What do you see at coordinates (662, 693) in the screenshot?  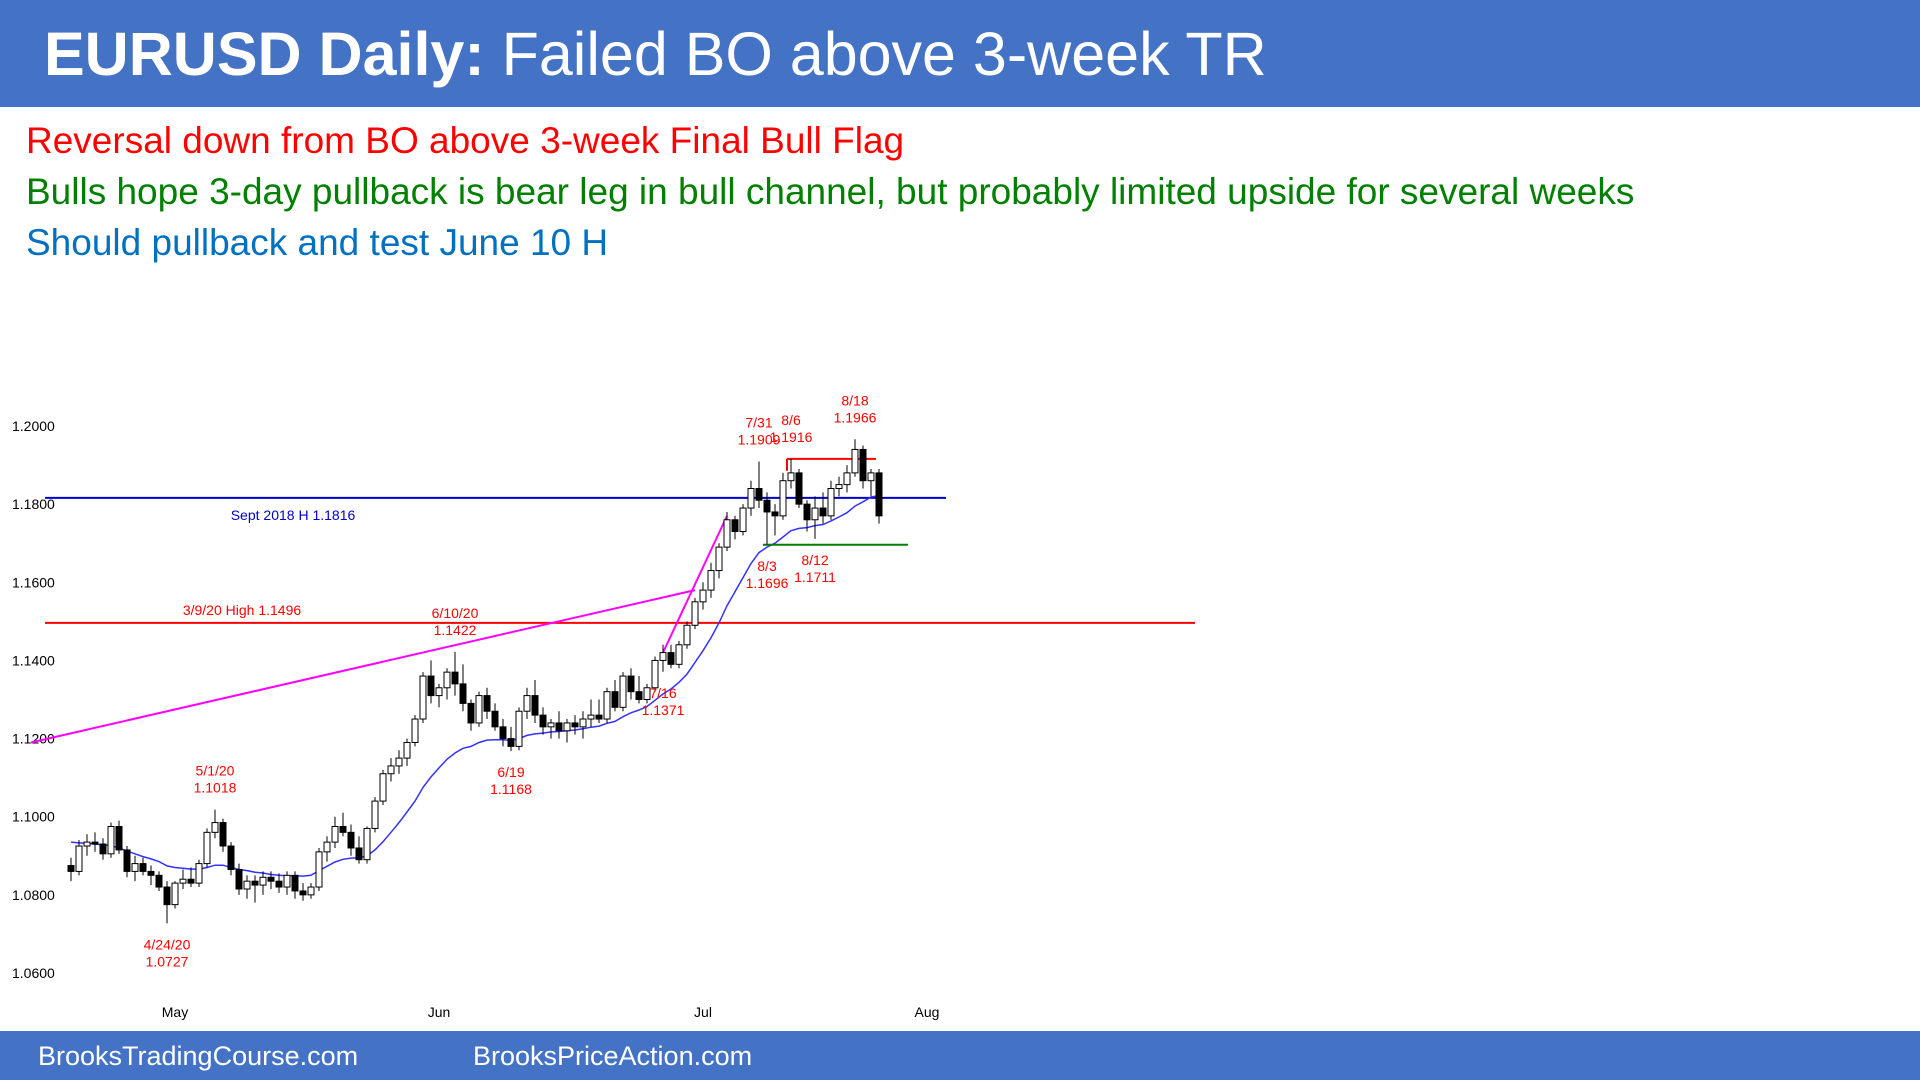 I see `price-annotation: 7/16` at bounding box center [662, 693].